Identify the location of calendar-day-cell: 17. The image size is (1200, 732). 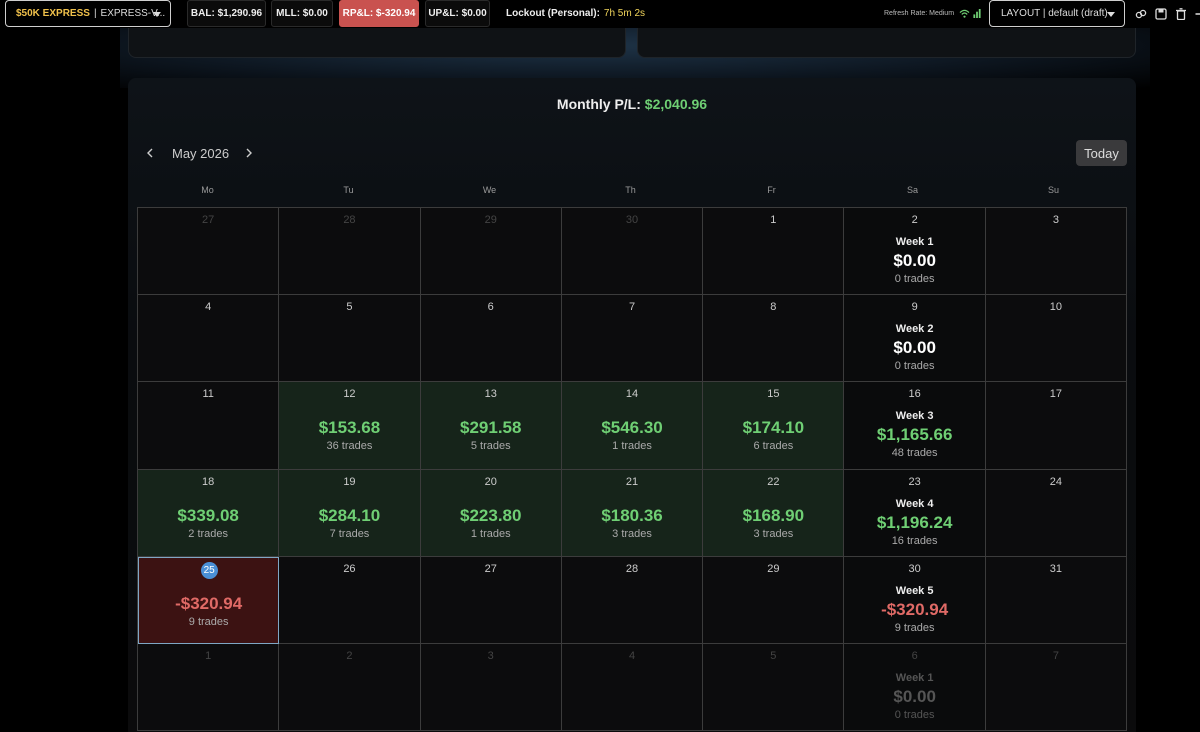
(1056, 426).